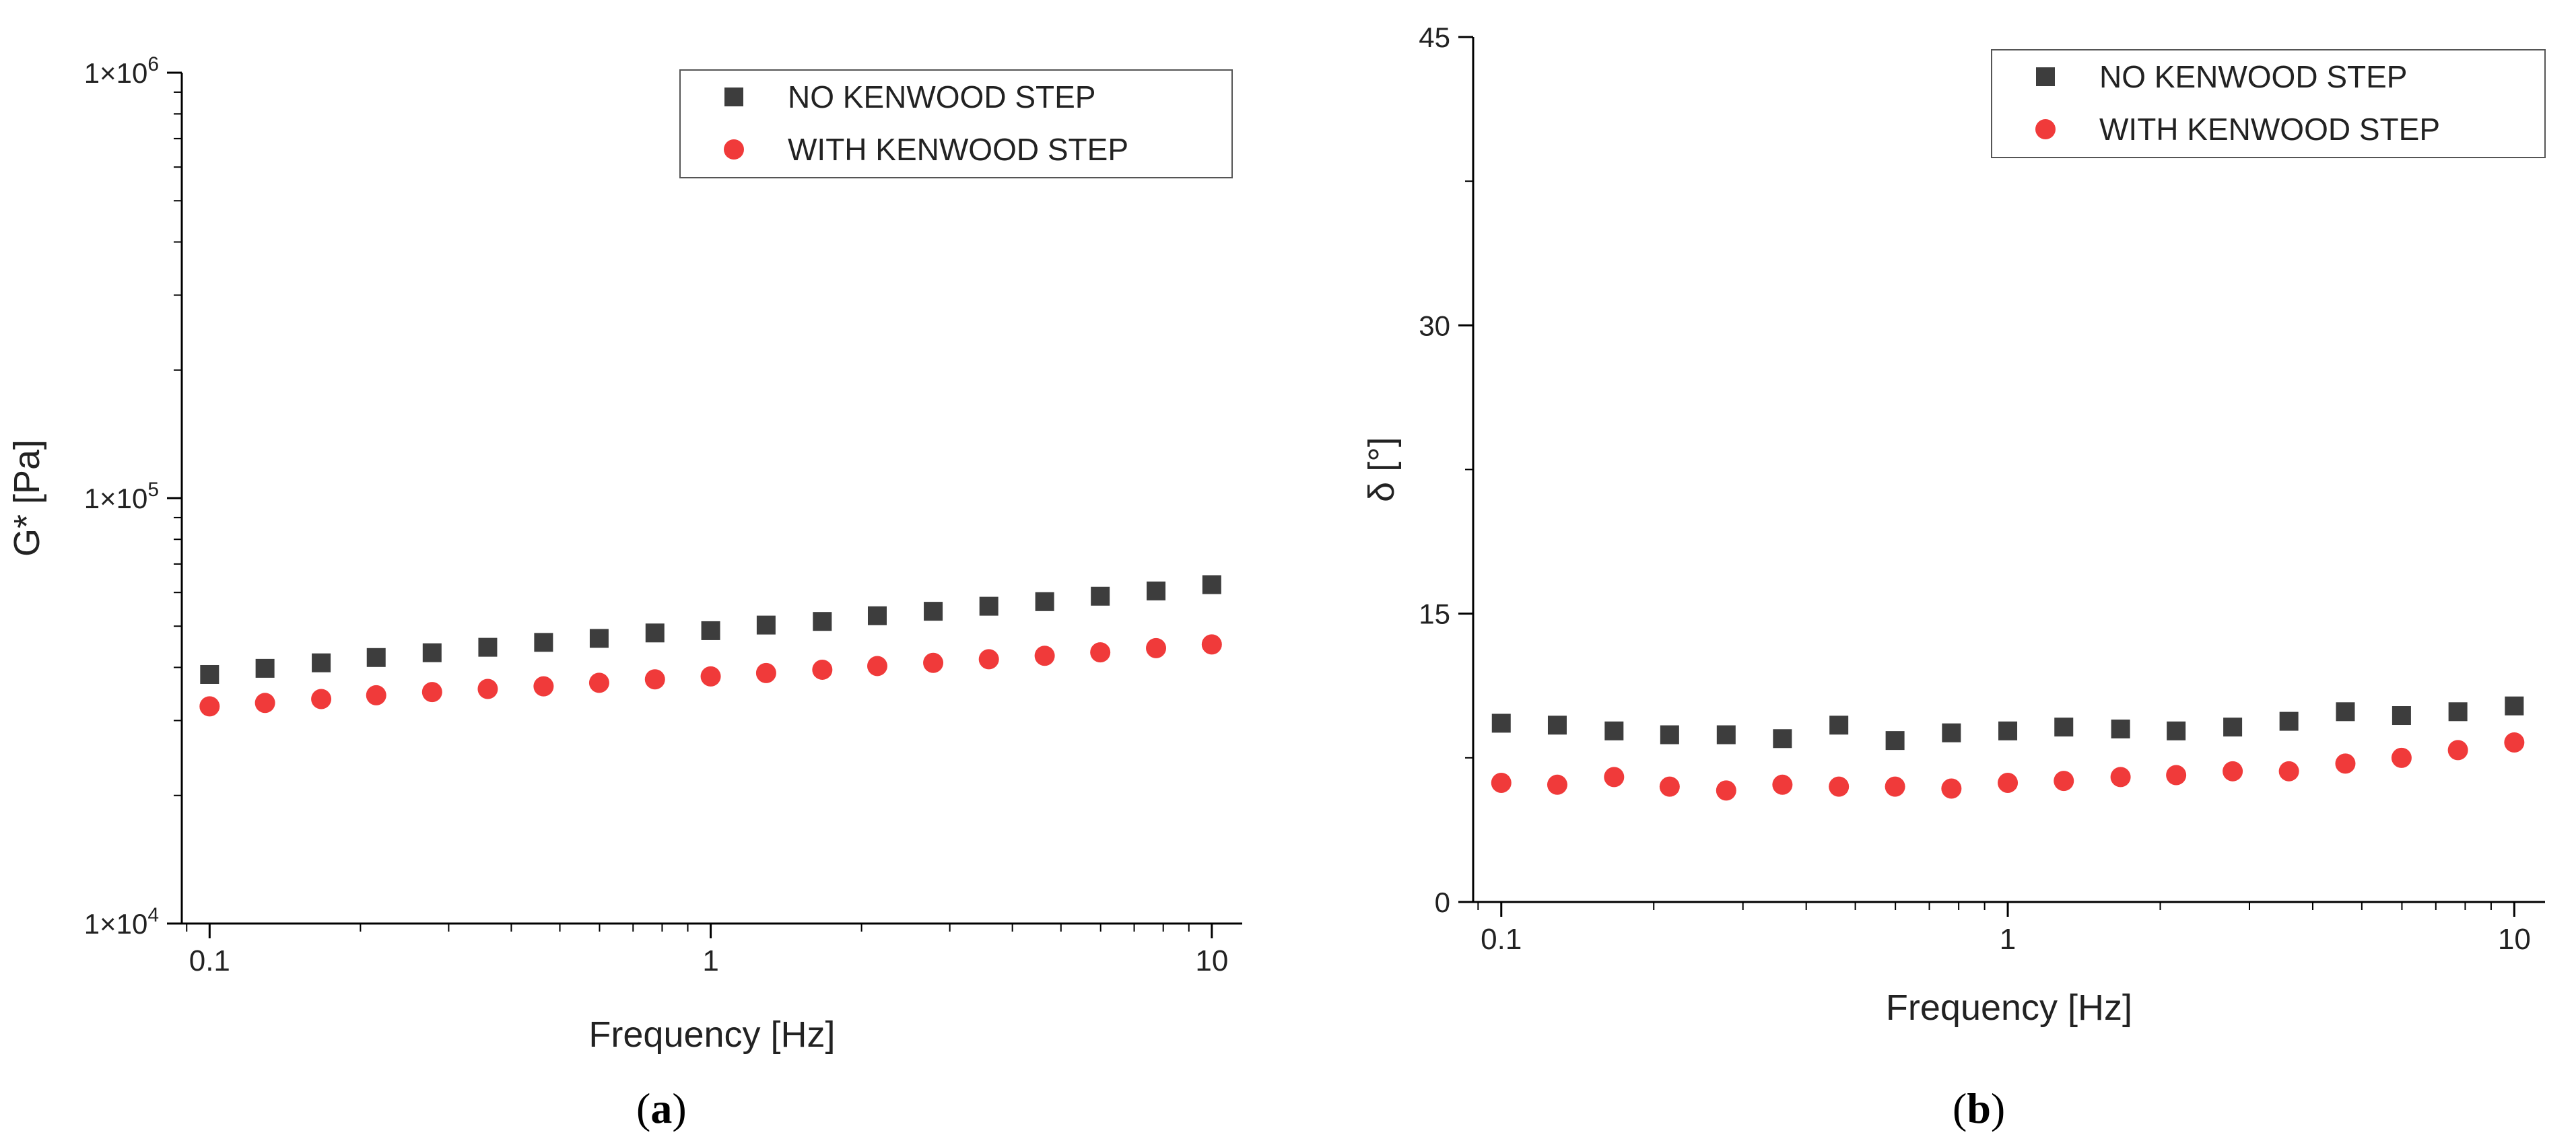 The height and width of the screenshot is (1147, 2576). I want to click on chart-b-legend-circle-marker, so click(2045, 129).